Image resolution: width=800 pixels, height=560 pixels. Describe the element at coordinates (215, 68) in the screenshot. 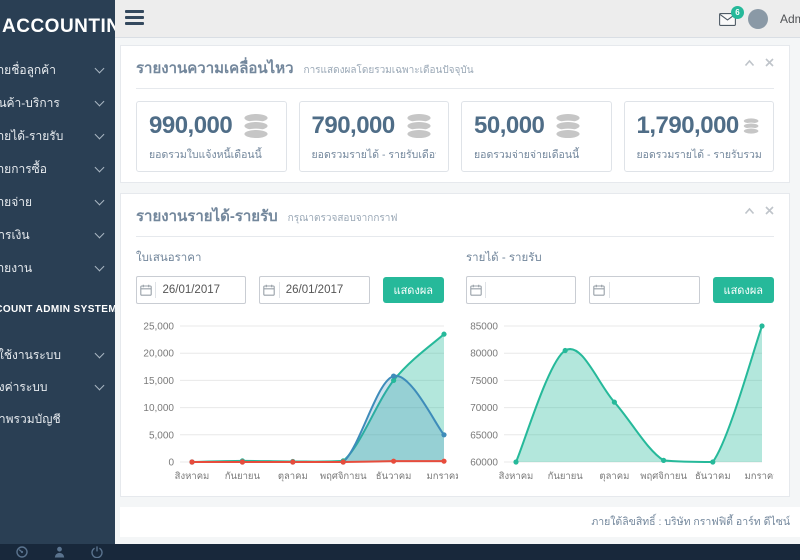

I see `panel-title: รายงานความเคลื่อนไหว` at that location.